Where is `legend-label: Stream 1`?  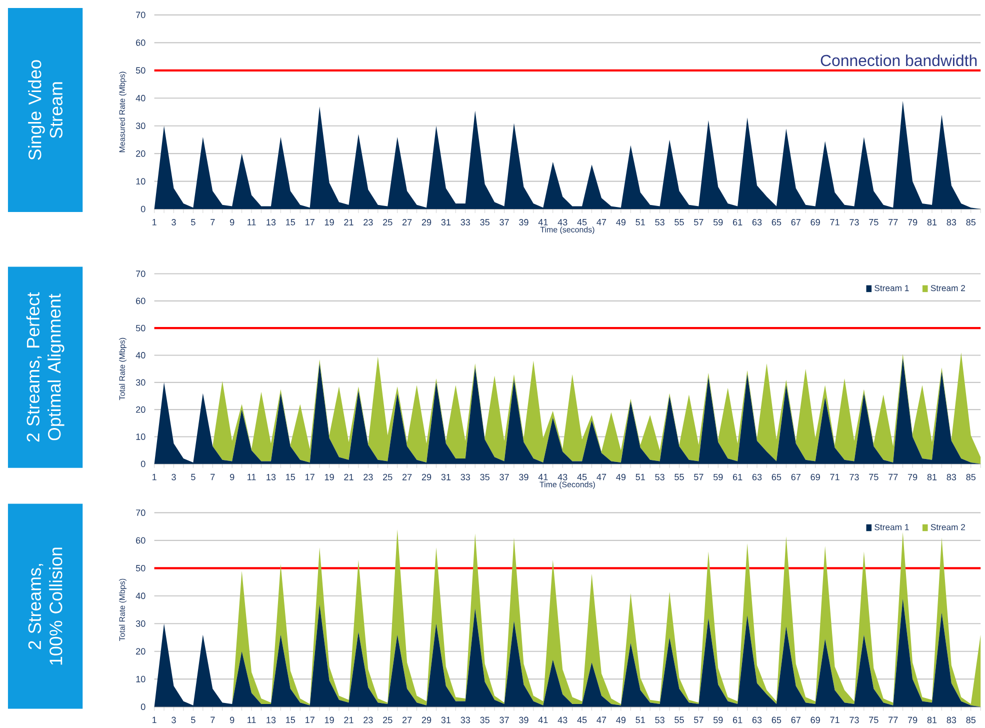
legend-label: Stream 1 is located at coordinates (891, 527).